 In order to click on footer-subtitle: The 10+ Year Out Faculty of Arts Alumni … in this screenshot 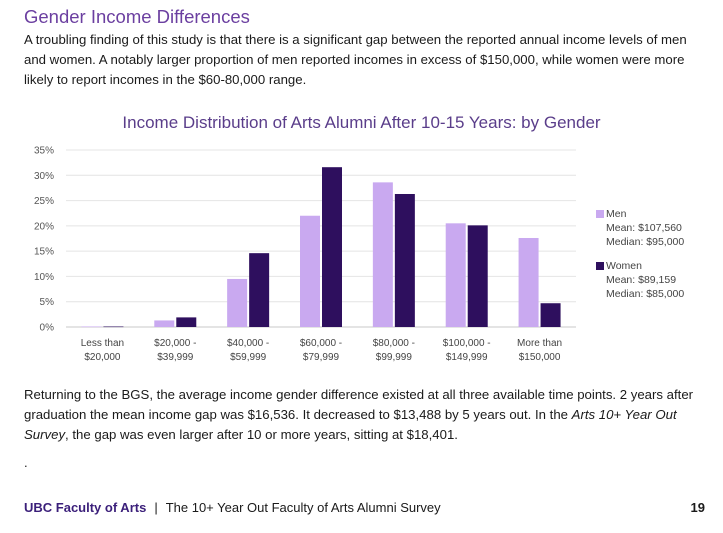, I will do `click(303, 507)`.